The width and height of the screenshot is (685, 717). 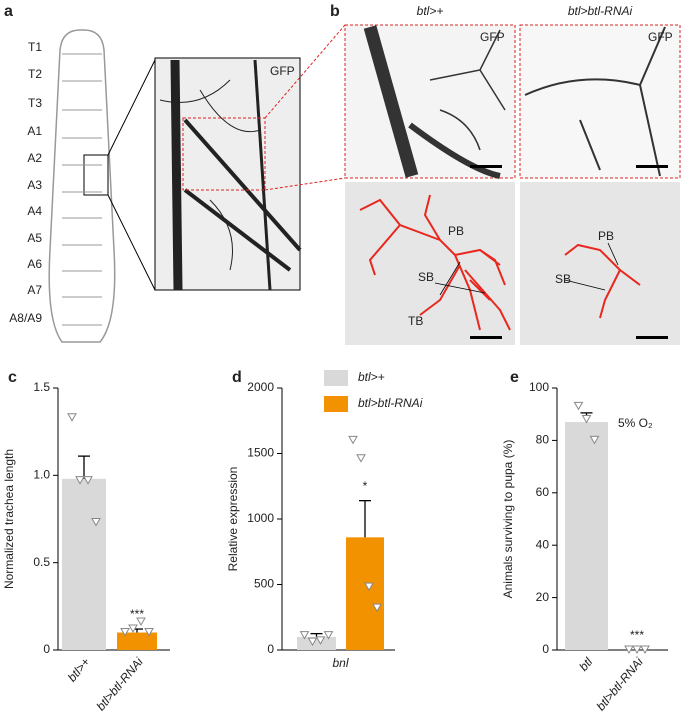 What do you see at coordinates (600, 11) in the screenshot?
I see `column-label: btl>btl-RNAi` at bounding box center [600, 11].